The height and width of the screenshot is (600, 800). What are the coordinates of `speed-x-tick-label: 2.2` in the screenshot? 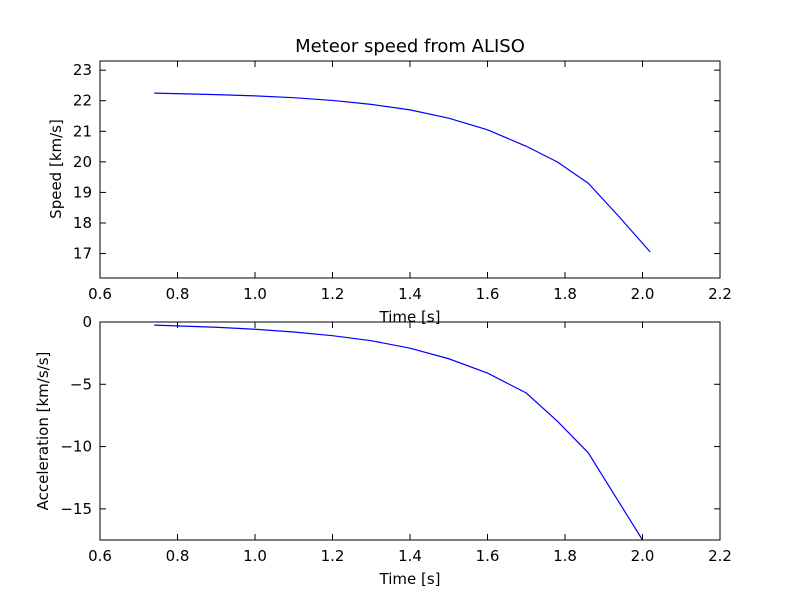 It's located at (720, 294).